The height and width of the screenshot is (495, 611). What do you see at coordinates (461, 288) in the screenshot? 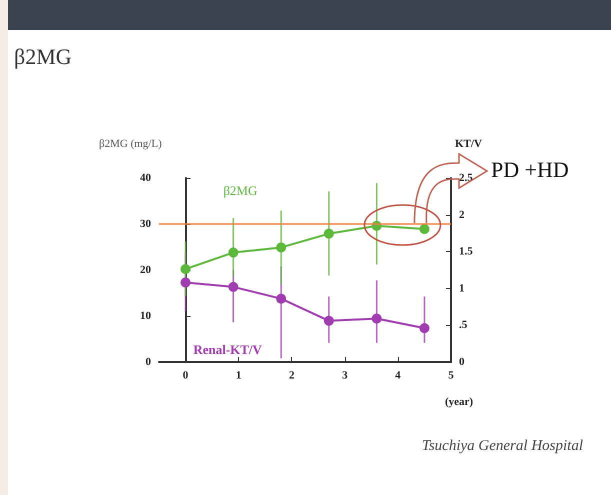
I see `y2-tick-label: 1` at bounding box center [461, 288].